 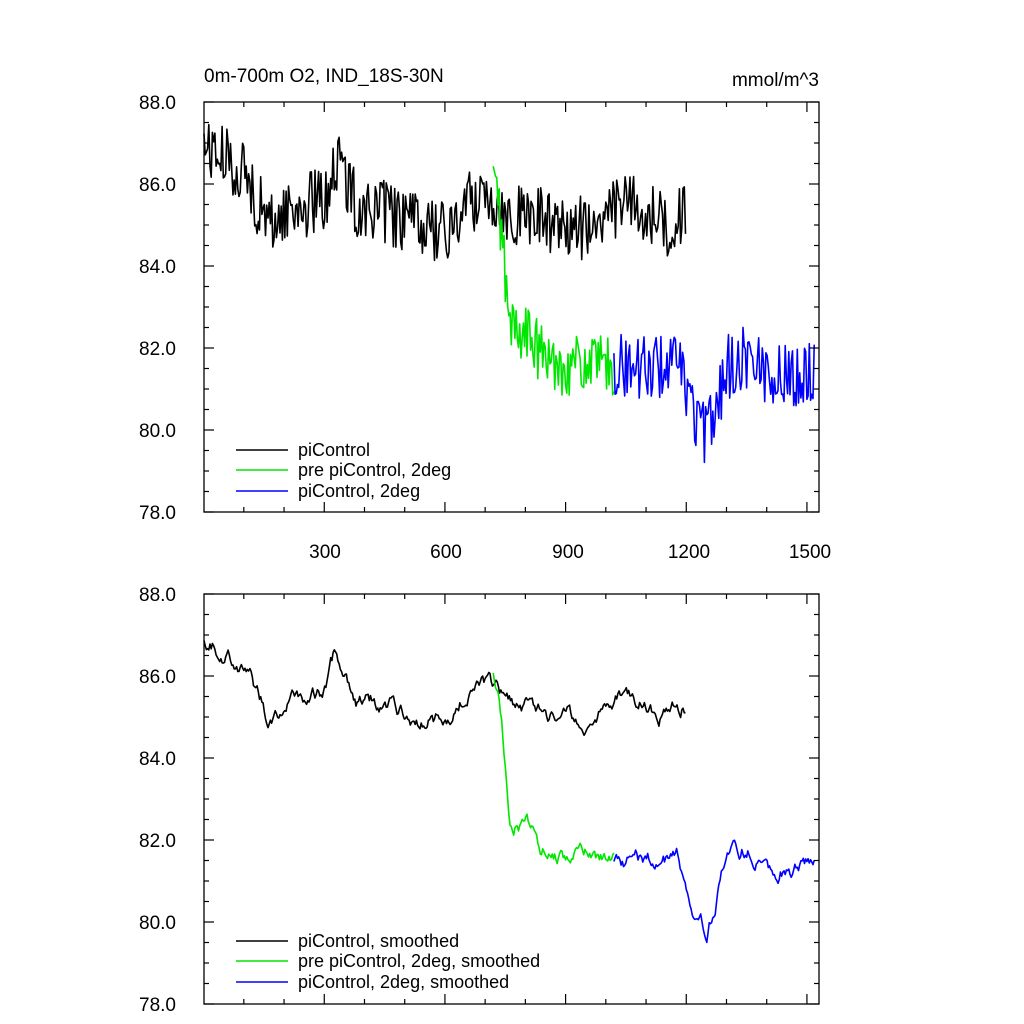 What do you see at coordinates (446, 552) in the screenshot?
I see `x-tick-label: 600` at bounding box center [446, 552].